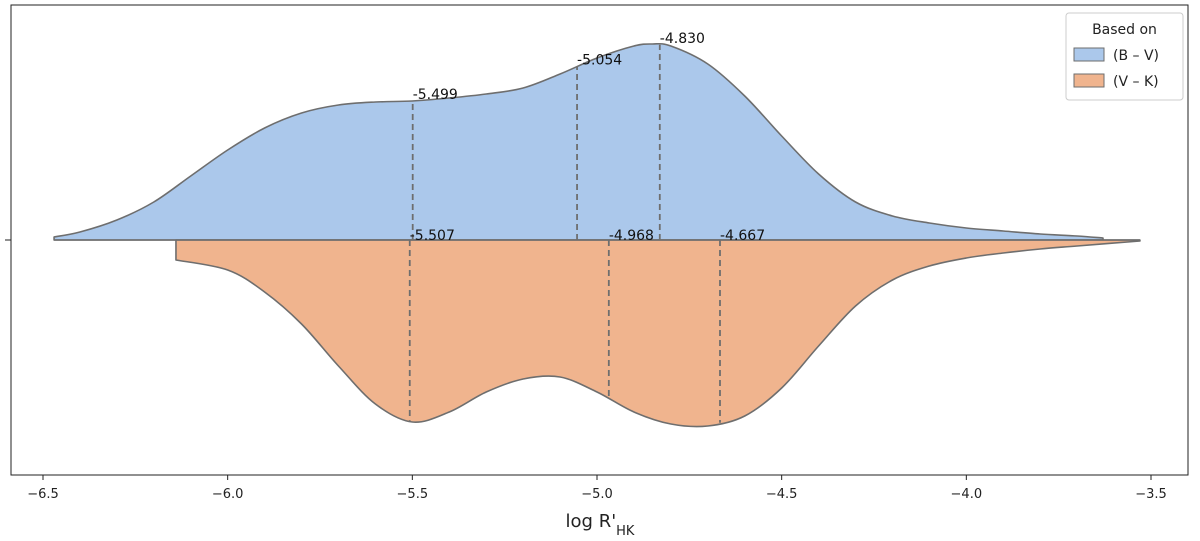 The height and width of the screenshot is (541, 1200). Describe the element at coordinates (631, 236) in the screenshot. I see `quartile-label: -4.968` at that location.